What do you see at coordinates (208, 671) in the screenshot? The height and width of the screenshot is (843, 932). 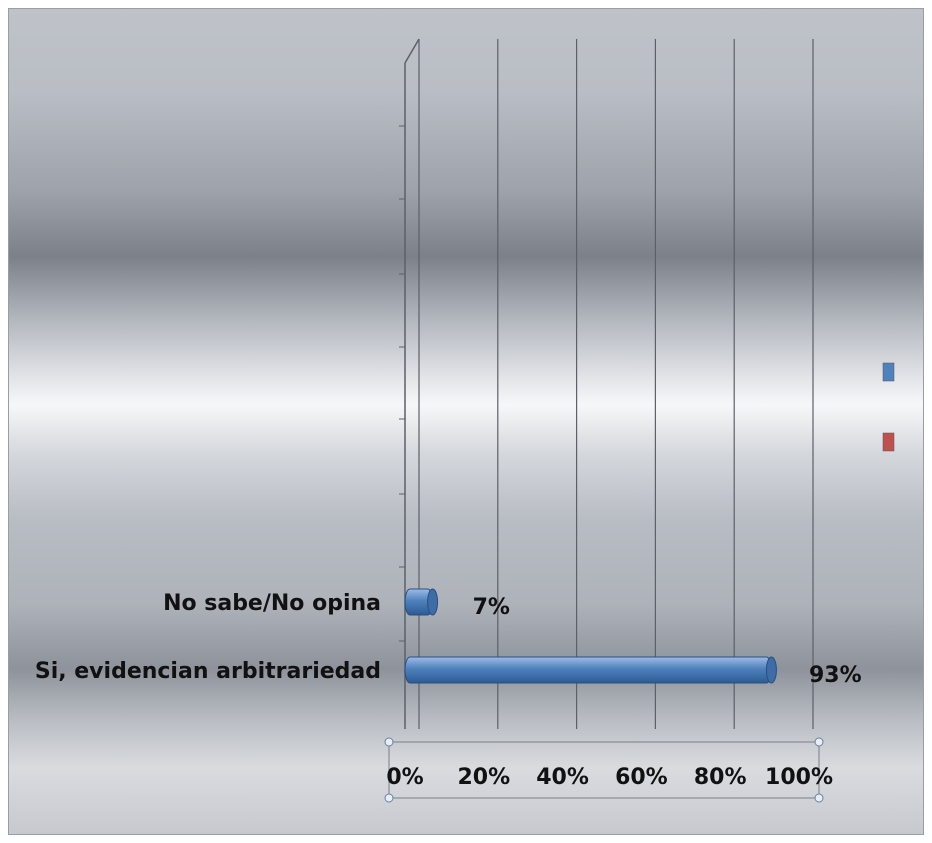 I see `category-label: Si, evidencian arbitrariedad` at bounding box center [208, 671].